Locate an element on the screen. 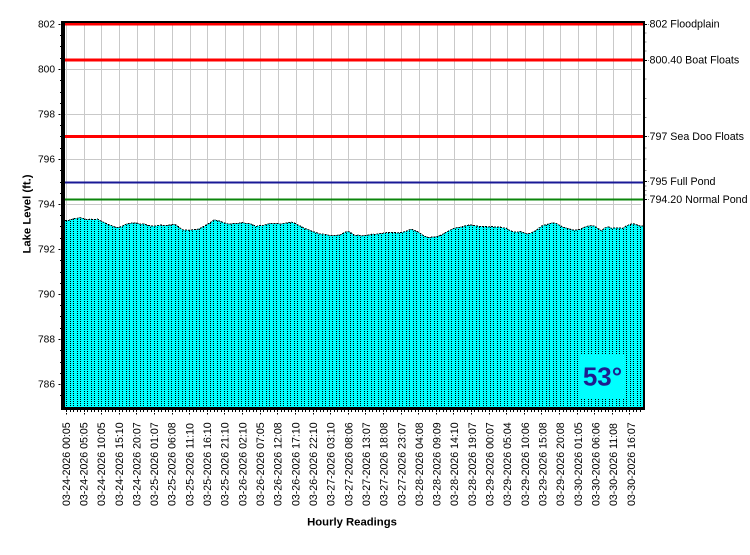 This screenshot has height=555, width=750. svg-text: 796 is located at coordinates (46, 160).